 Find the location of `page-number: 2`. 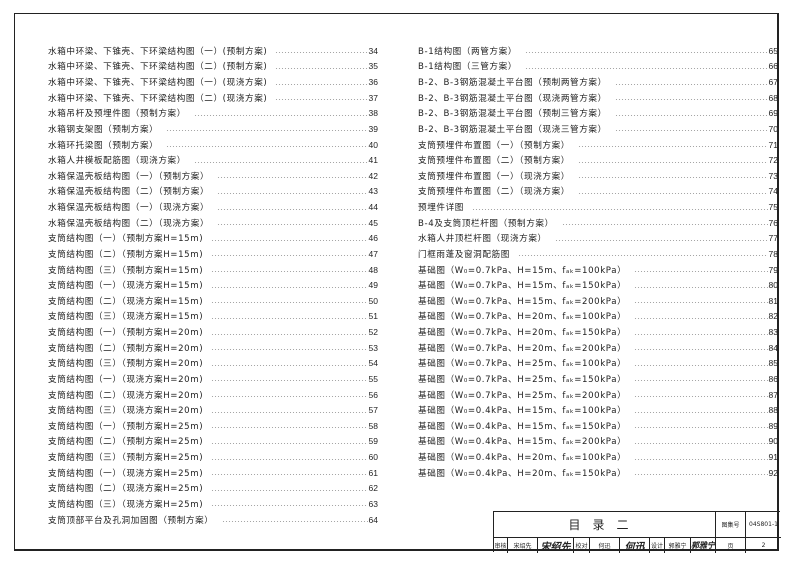

page-number: 2 is located at coordinates (763, 545).